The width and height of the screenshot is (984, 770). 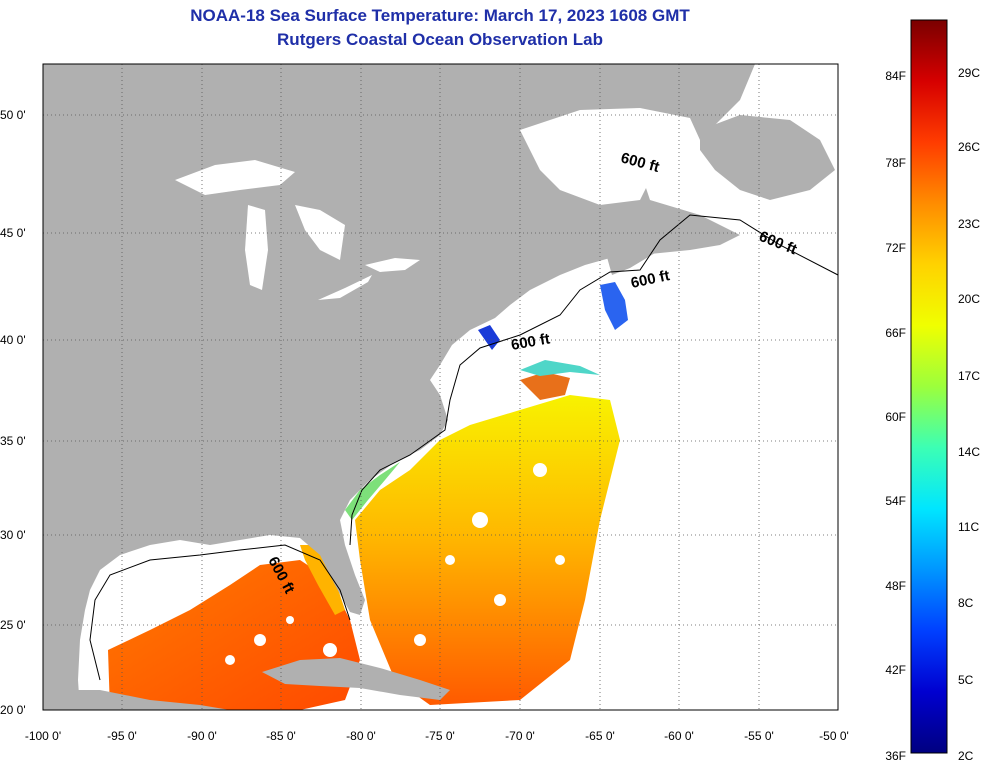 What do you see at coordinates (531, 342) in the screenshot?
I see `contour-label: 600 ft` at bounding box center [531, 342].